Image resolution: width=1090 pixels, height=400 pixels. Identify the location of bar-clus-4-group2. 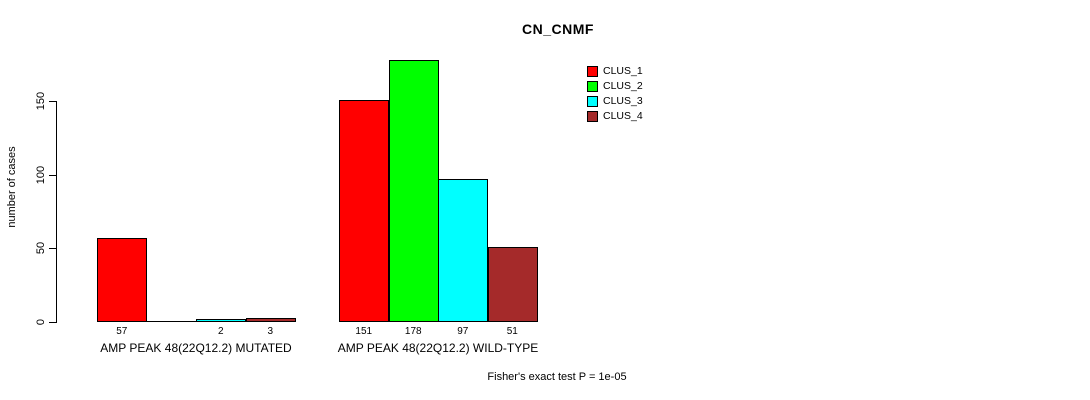
(512, 284).